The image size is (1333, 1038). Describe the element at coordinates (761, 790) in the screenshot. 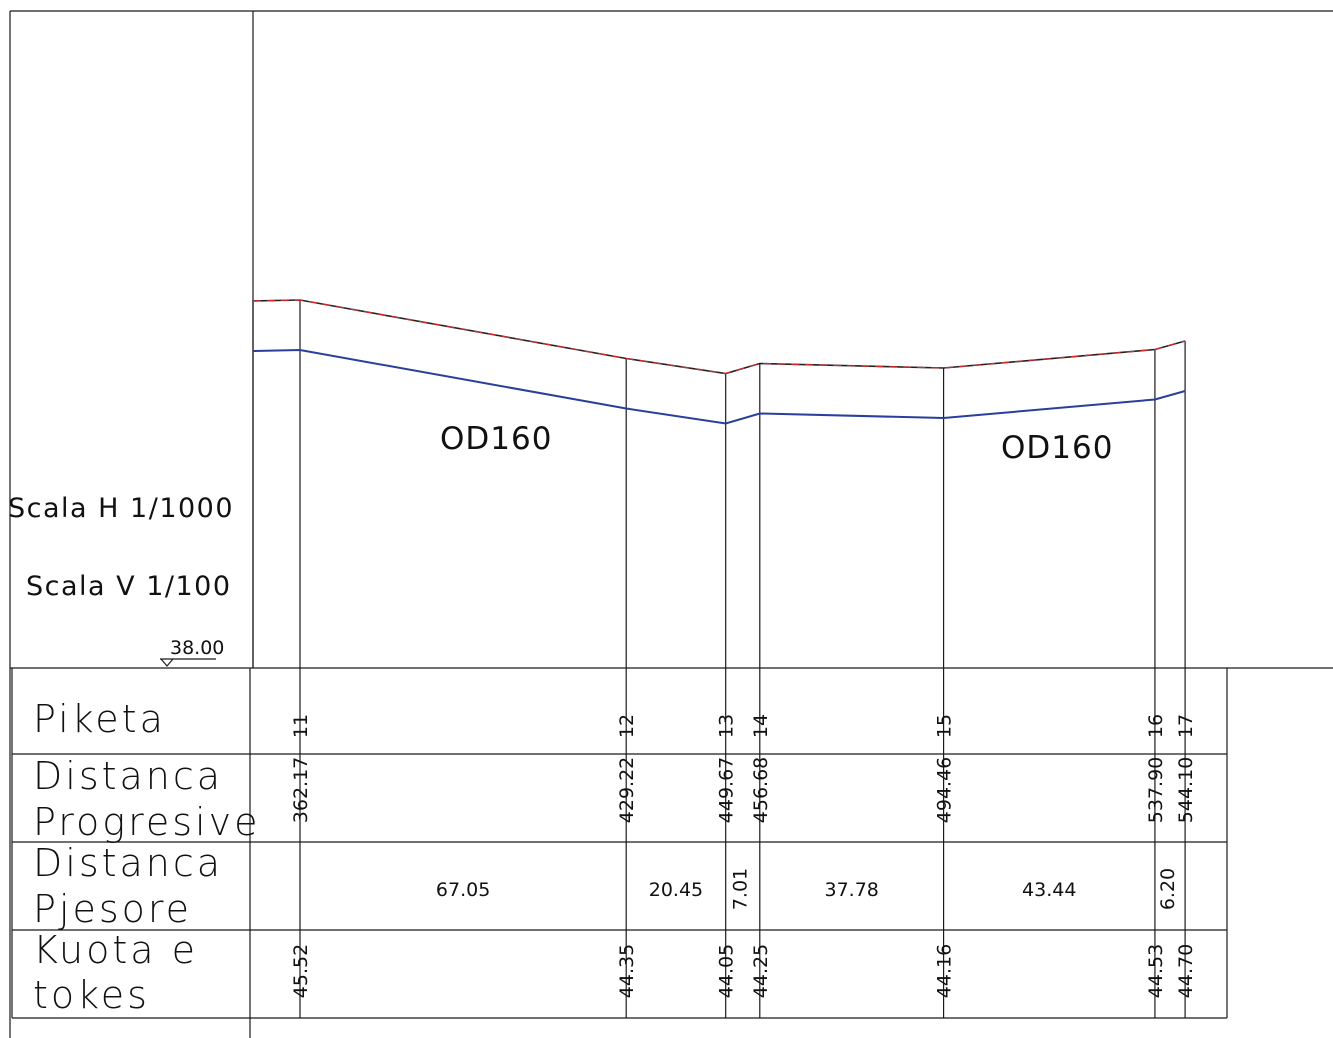

I see `progressive-distance-value: 456.68` at that location.